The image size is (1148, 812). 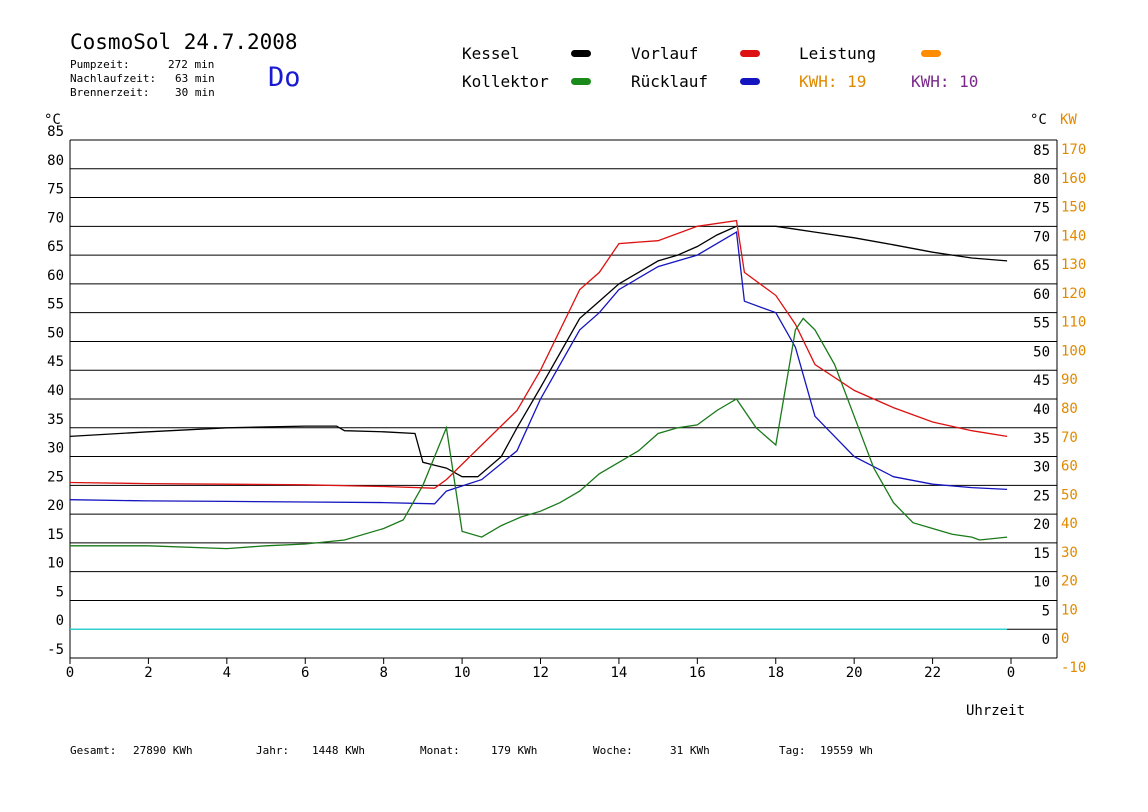 I want to click on kw-tick-label: 160, so click(x=1073, y=179).